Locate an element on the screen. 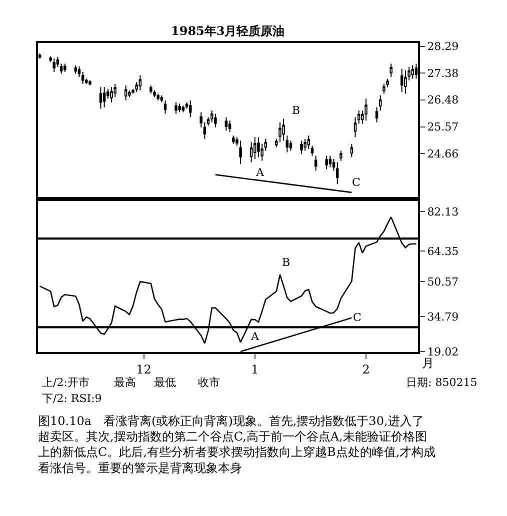  text: 上/2:开市 is located at coordinates (66, 382).